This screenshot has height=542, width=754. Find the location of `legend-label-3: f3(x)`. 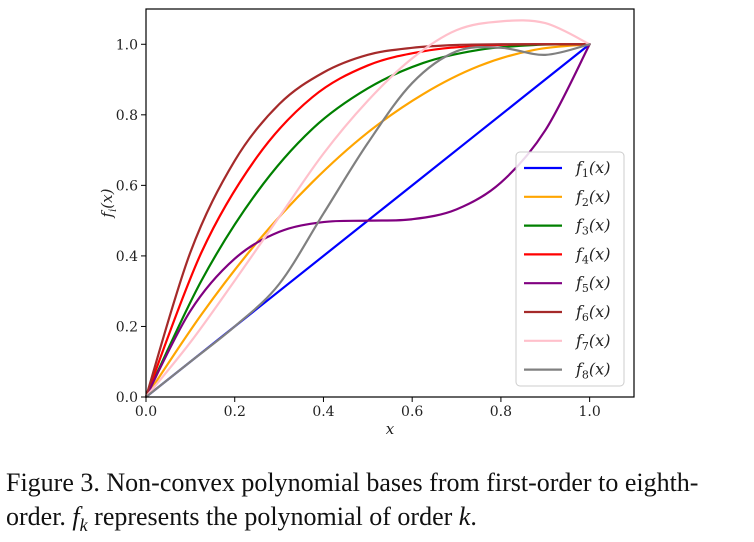

legend-label-3: f3(x) is located at coordinates (592, 227).